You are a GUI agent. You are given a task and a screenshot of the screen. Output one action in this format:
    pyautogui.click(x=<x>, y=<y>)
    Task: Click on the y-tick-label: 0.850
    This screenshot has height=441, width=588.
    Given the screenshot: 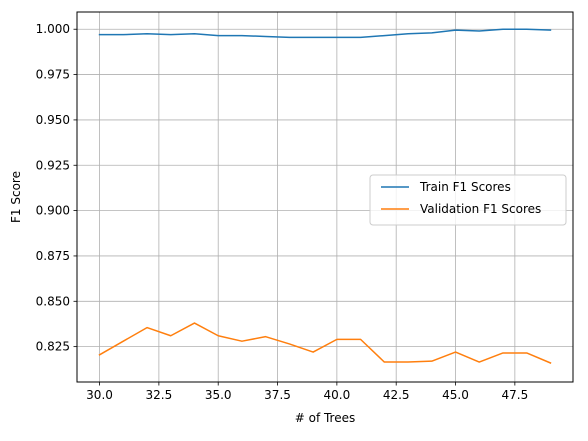 What is the action you would take?
    pyautogui.click(x=53, y=301)
    